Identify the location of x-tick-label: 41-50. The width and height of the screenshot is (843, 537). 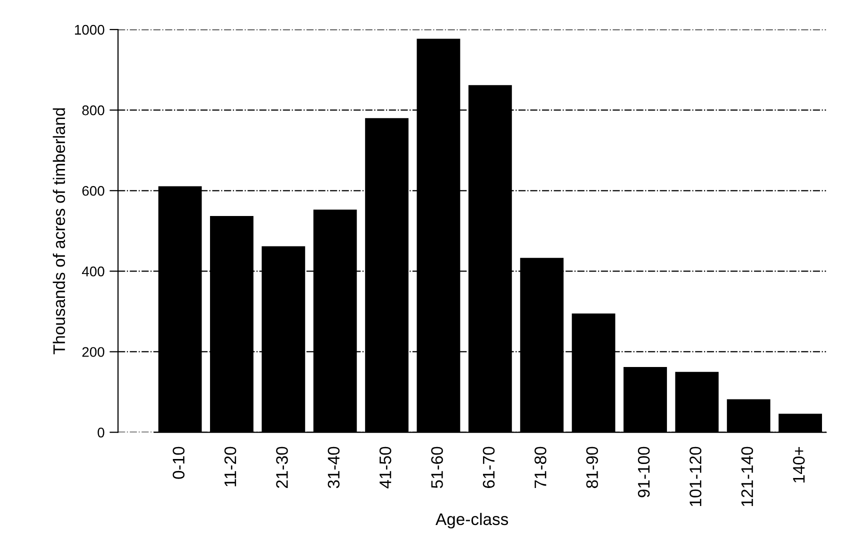
(385, 467).